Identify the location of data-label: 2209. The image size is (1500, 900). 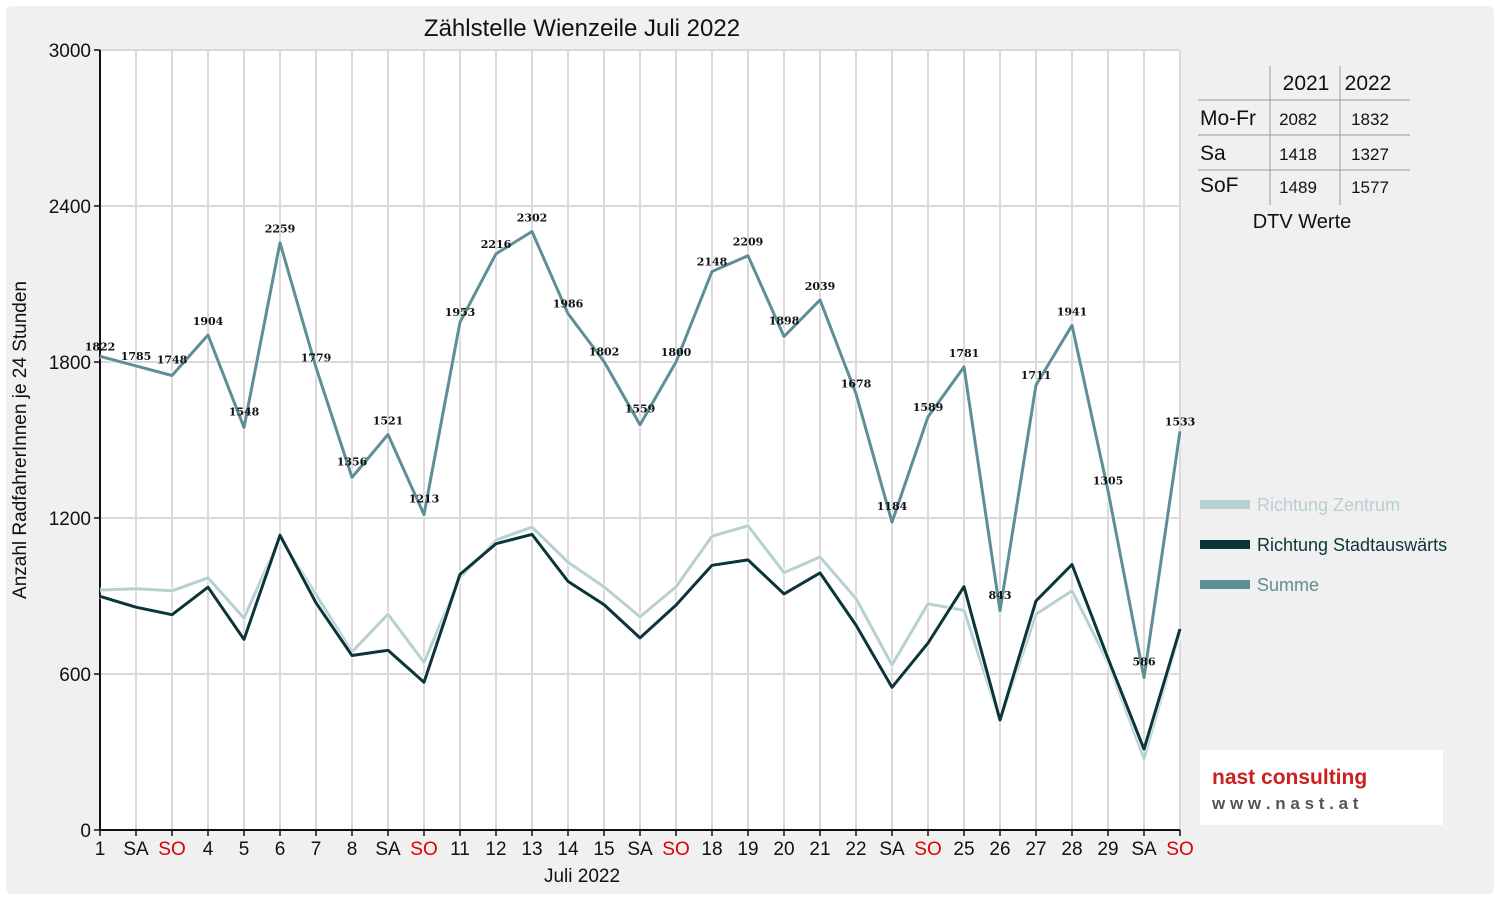
(748, 242).